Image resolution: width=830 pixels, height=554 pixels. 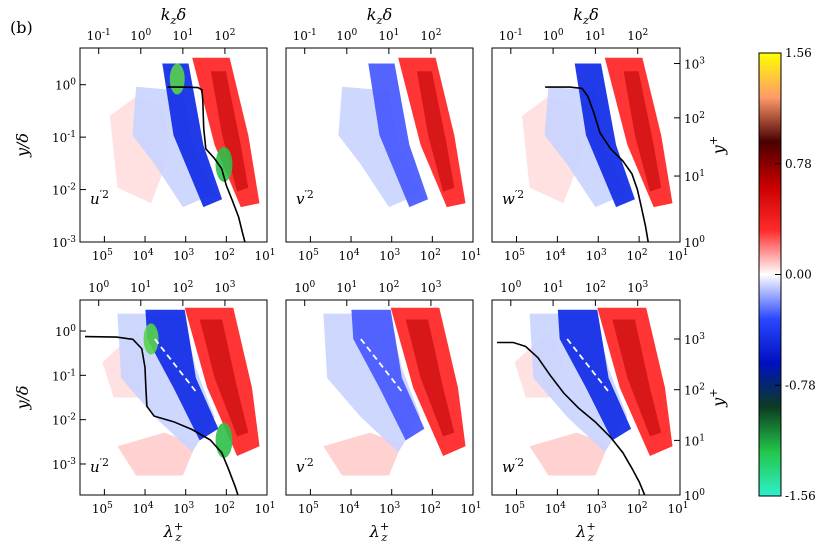 I want to click on heatmap-bottom-v, so click(x=394, y=391).